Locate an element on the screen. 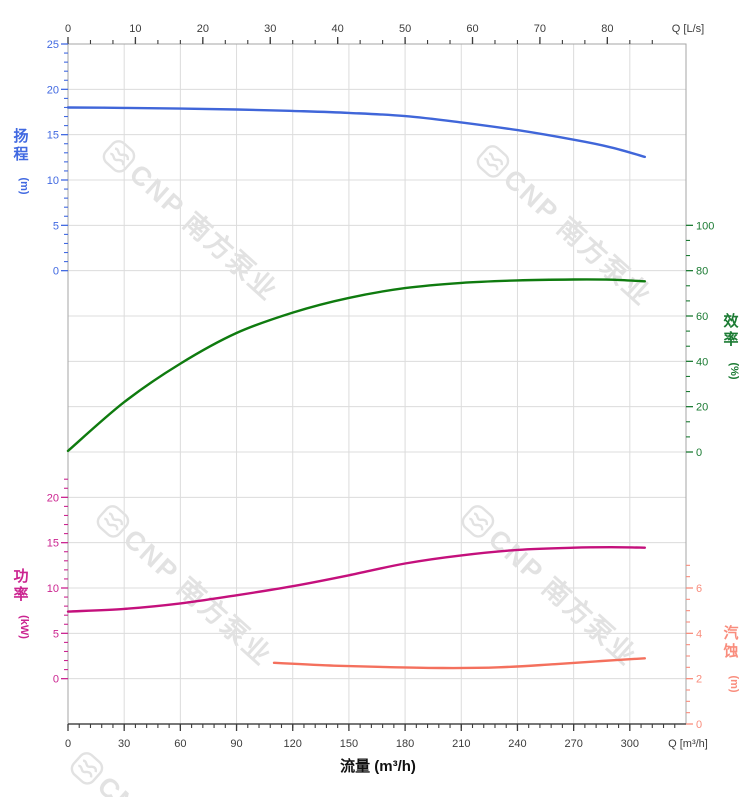 The width and height of the screenshot is (752, 797). top-tick-label: 50 is located at coordinates (405, 29).